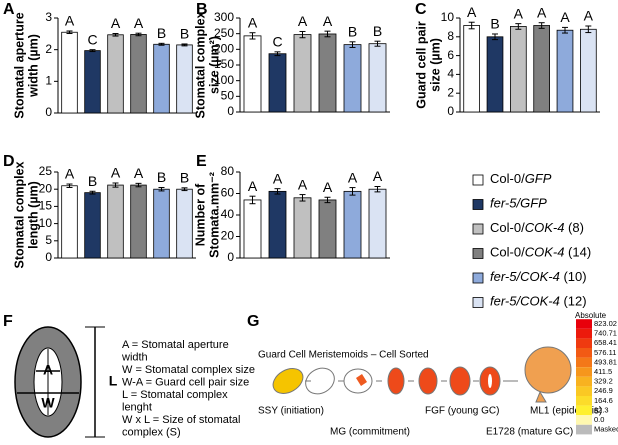 This screenshot has width=618, height=445. I want to click on y-tick-label: 40, so click(228, 214).